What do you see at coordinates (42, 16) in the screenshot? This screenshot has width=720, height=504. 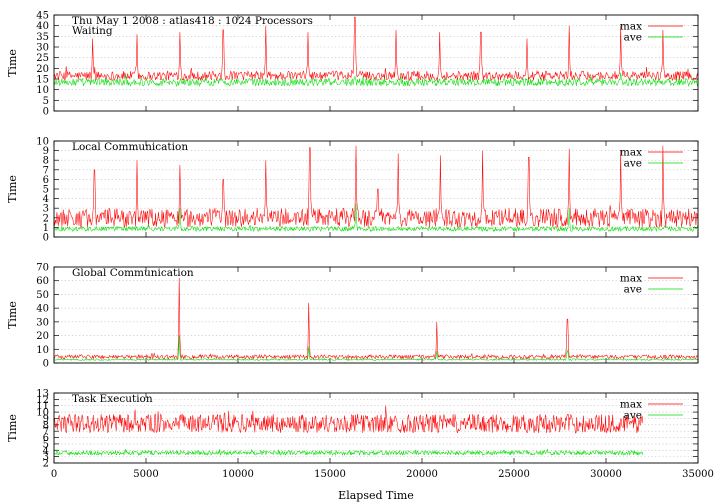 I see `y-tick-label: 45` at bounding box center [42, 16].